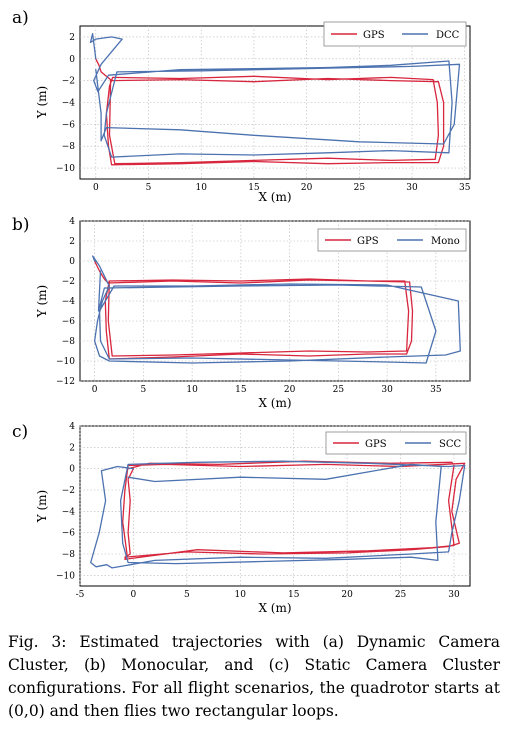 The width and height of the screenshot is (511, 731). I want to click on legend-scc-label: SCC, so click(450, 444).